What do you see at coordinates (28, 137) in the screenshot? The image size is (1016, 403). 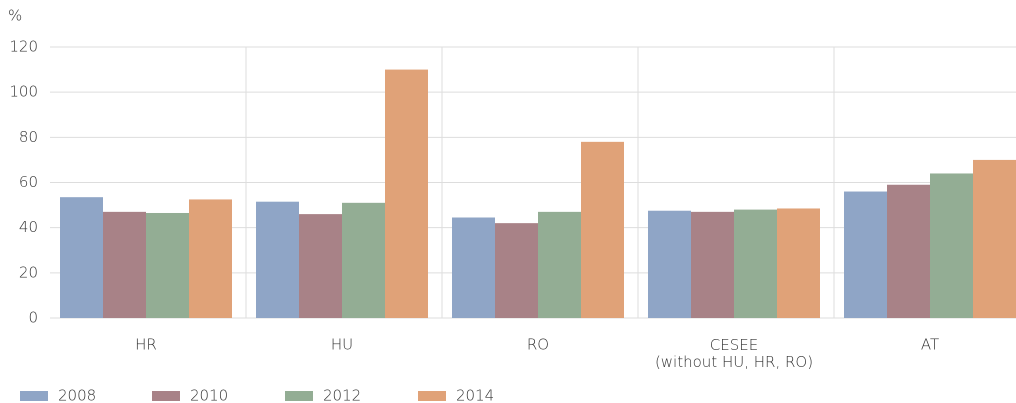 I see `y-tick-label: 80` at bounding box center [28, 137].